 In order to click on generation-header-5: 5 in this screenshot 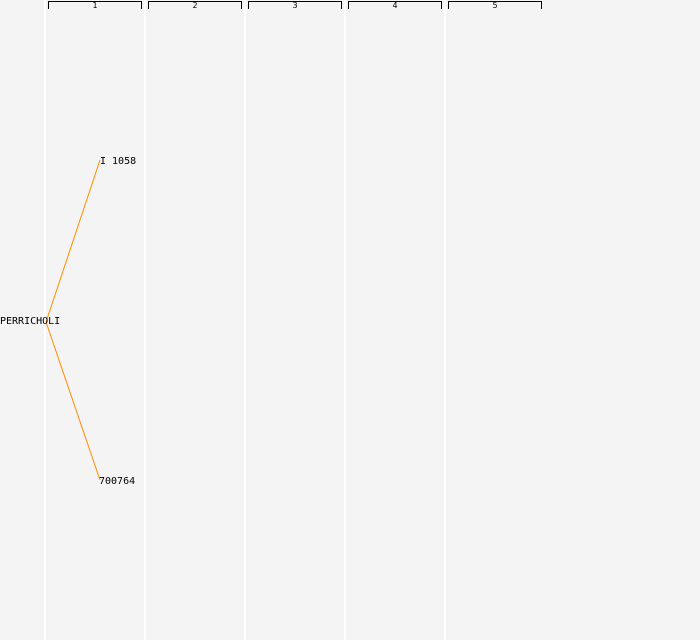, I will do `click(495, 5)`.